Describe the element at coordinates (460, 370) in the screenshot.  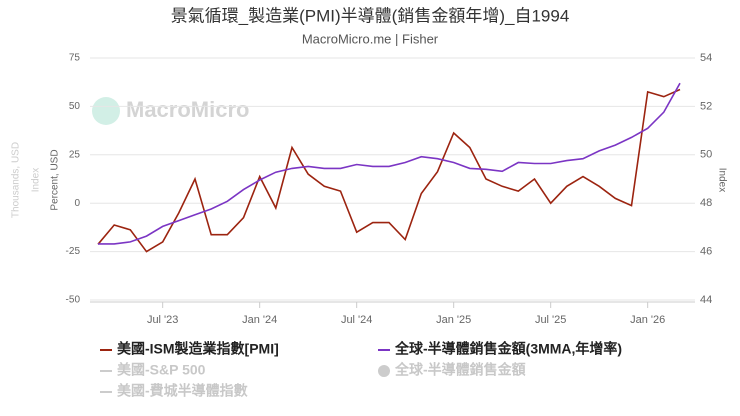
I see `legend-label: 全球-半導體銷售金額` at that location.